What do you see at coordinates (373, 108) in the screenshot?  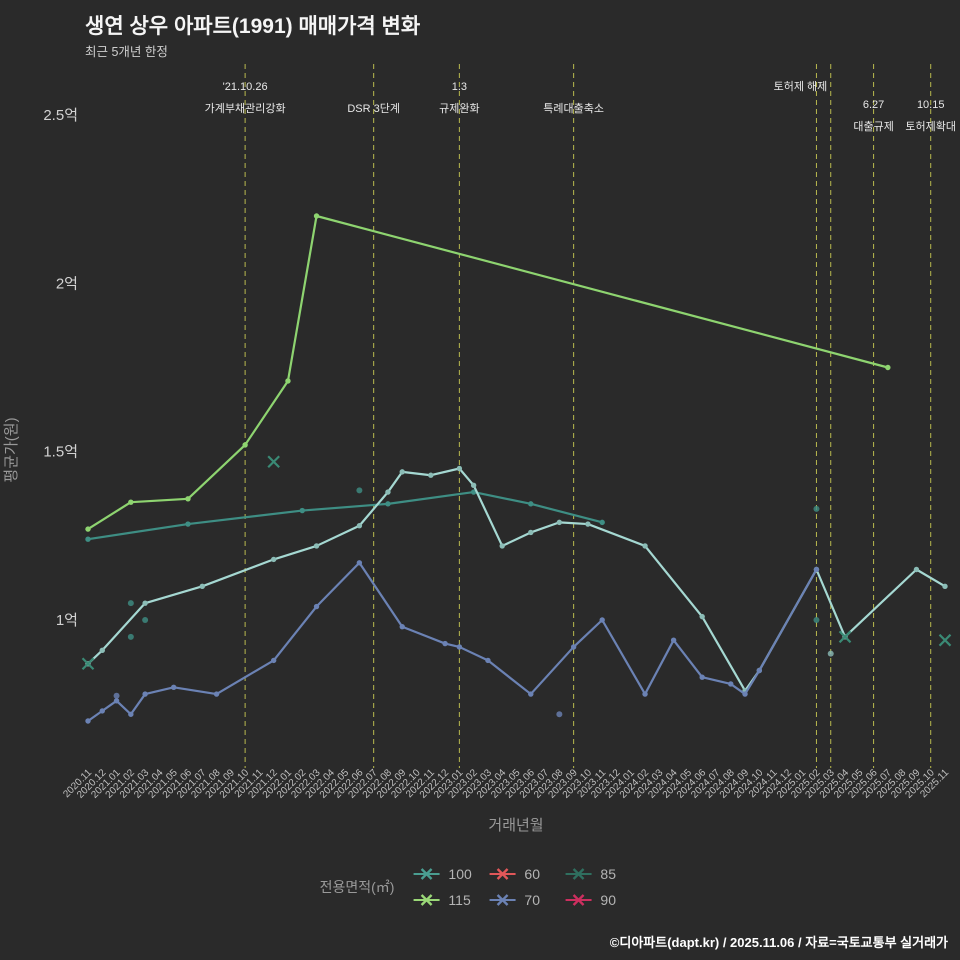 I see `policy-event-label: DSR 3단계` at bounding box center [373, 108].